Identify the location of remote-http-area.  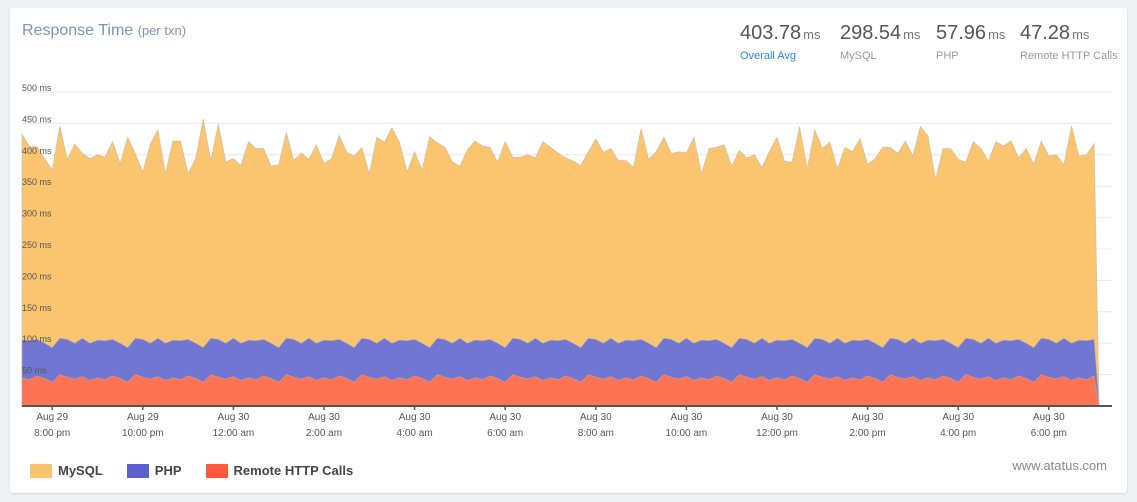
(560, 390).